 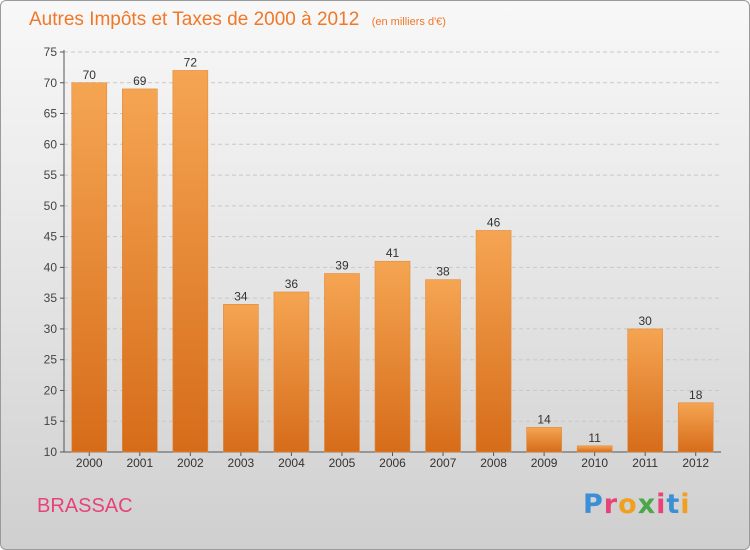 What do you see at coordinates (695, 463) in the screenshot?
I see `x-tick-label: 2012` at bounding box center [695, 463].